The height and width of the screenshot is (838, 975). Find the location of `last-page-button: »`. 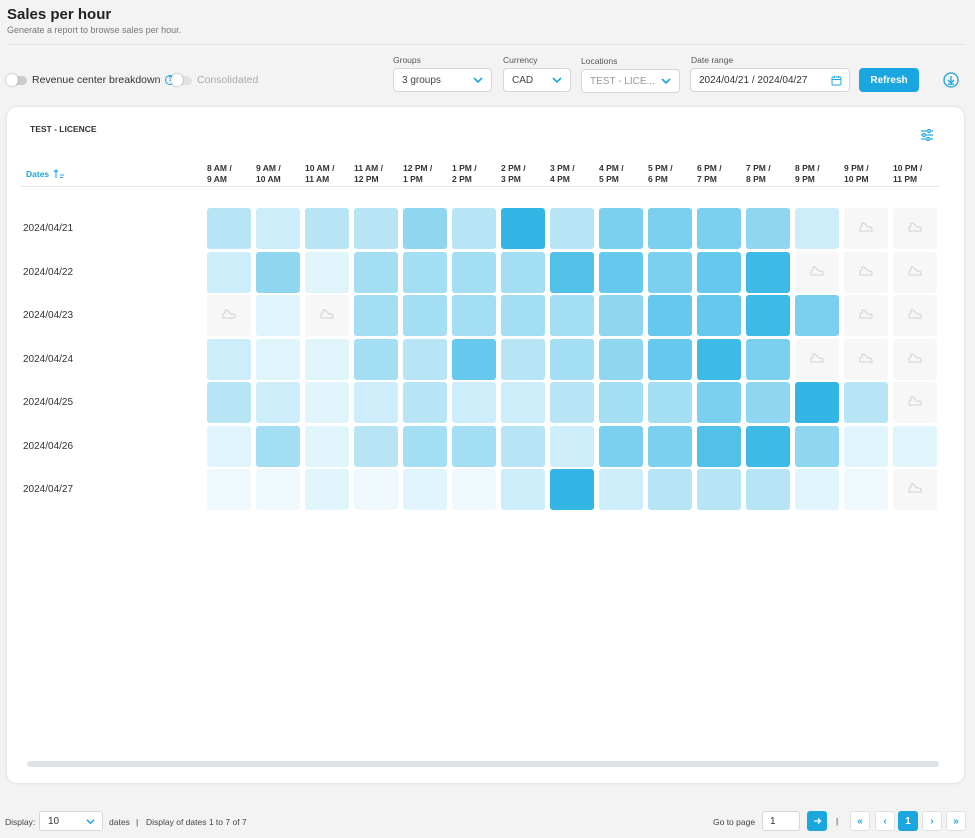

last-page-button: » is located at coordinates (956, 821).